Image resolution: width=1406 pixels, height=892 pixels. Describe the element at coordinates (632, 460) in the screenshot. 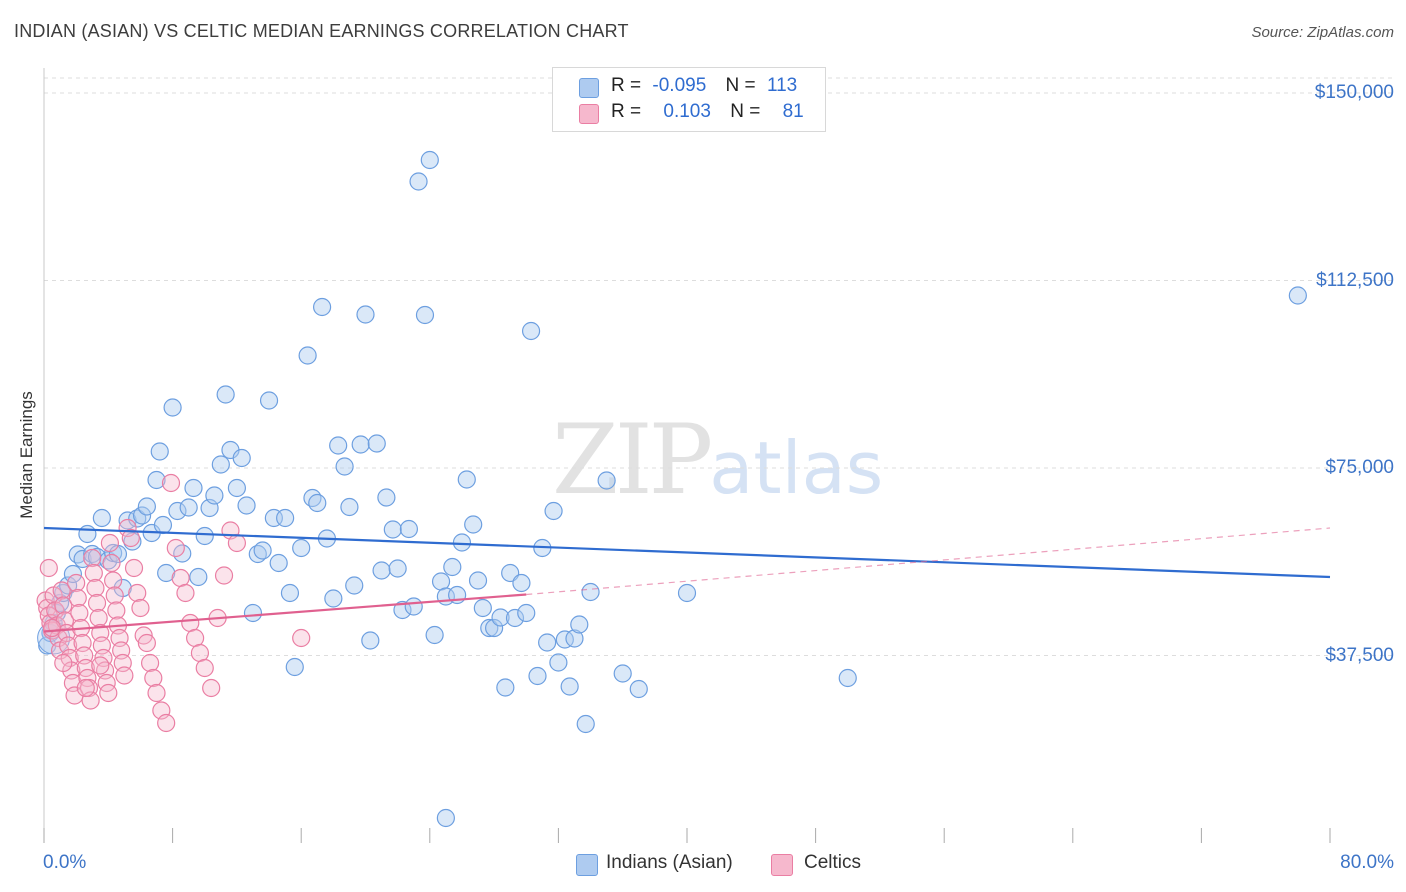

I see `watermark-zip: ZIP` at that location.